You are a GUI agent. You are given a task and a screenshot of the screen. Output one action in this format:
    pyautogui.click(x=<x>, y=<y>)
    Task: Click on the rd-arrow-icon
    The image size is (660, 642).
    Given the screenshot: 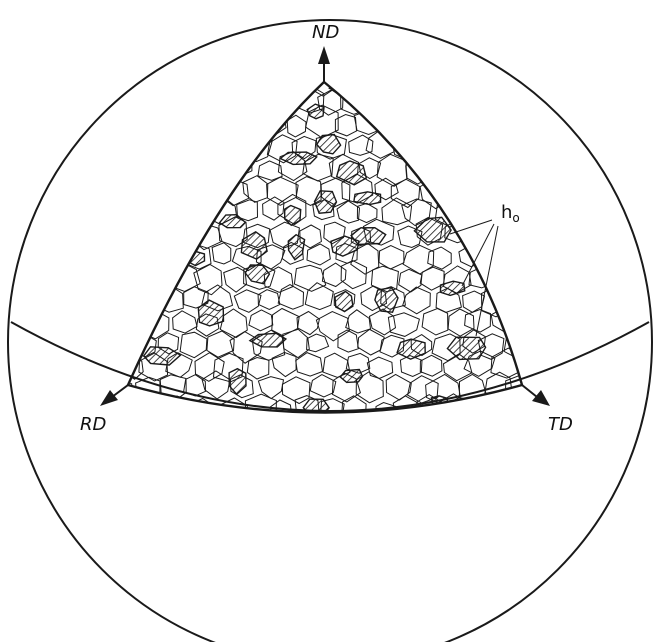 What is the action you would take?
    pyautogui.click(x=109, y=398)
    